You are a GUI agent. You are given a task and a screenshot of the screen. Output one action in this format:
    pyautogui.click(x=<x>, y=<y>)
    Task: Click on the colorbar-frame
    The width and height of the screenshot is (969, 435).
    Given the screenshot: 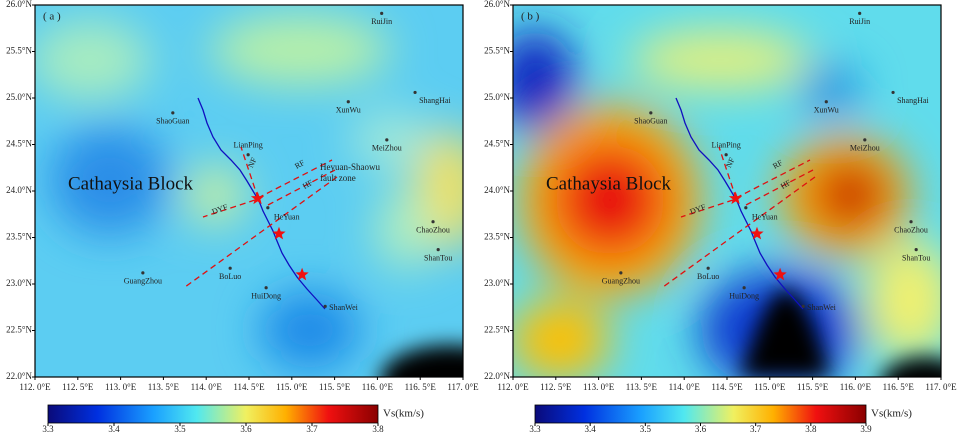 What is the action you would take?
    pyautogui.click(x=213, y=414)
    